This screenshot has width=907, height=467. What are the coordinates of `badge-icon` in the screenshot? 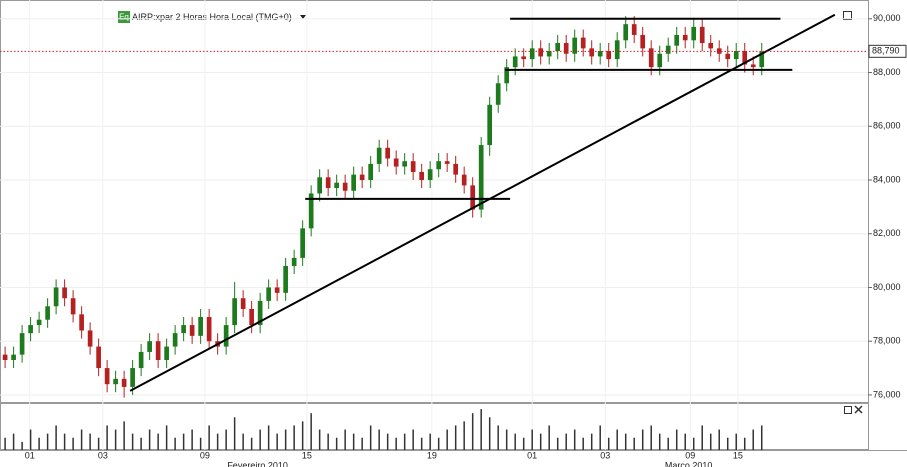 It's located at (124, 17).